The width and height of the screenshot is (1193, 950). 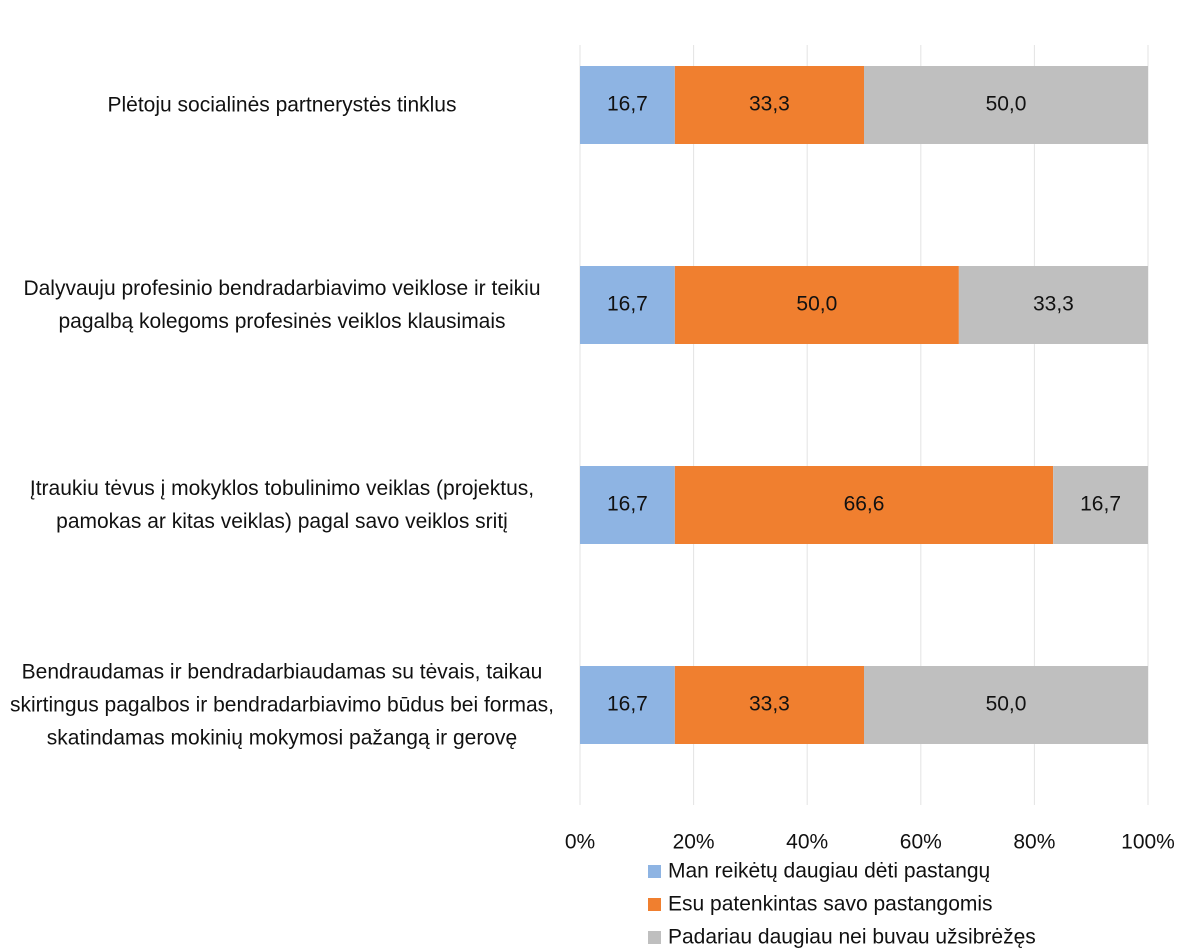 What do you see at coordinates (1148, 842) in the screenshot?
I see `x-tick-label: 100%` at bounding box center [1148, 842].